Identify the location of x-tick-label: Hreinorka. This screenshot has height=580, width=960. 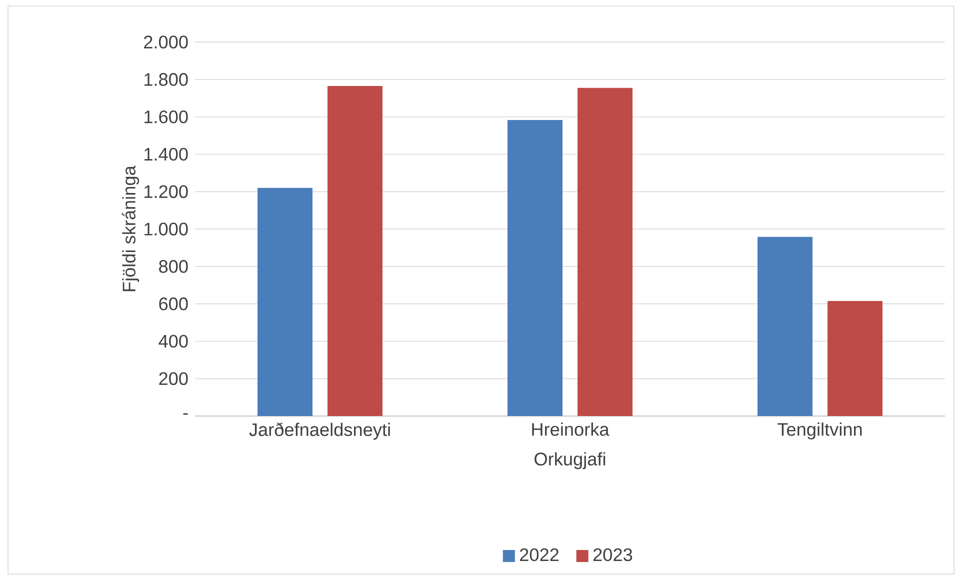
(571, 429).